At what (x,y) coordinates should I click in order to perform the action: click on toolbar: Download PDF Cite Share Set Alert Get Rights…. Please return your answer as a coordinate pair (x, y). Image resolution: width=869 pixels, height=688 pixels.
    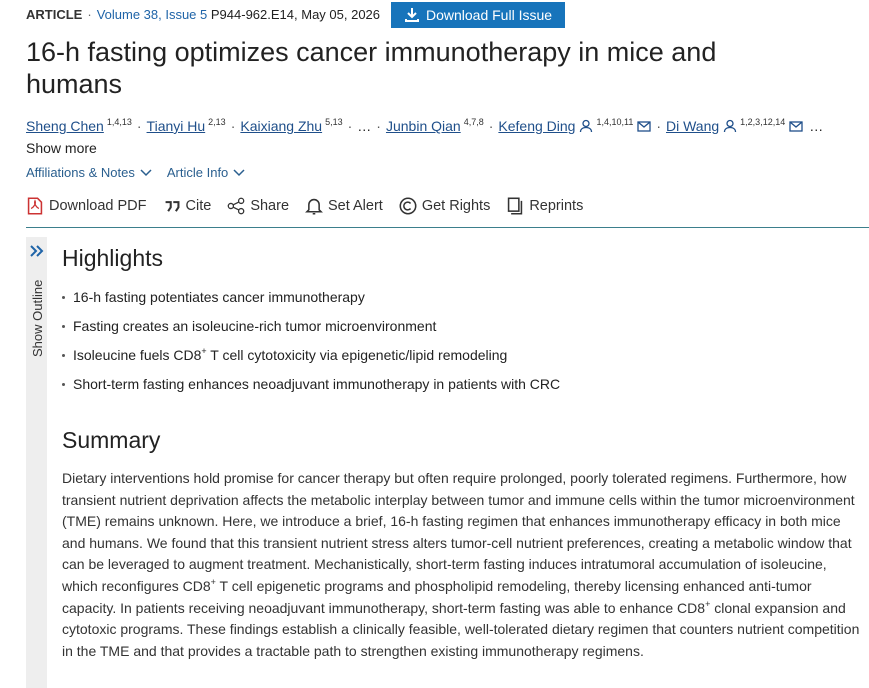
    Looking at the image, I should click on (304, 206).